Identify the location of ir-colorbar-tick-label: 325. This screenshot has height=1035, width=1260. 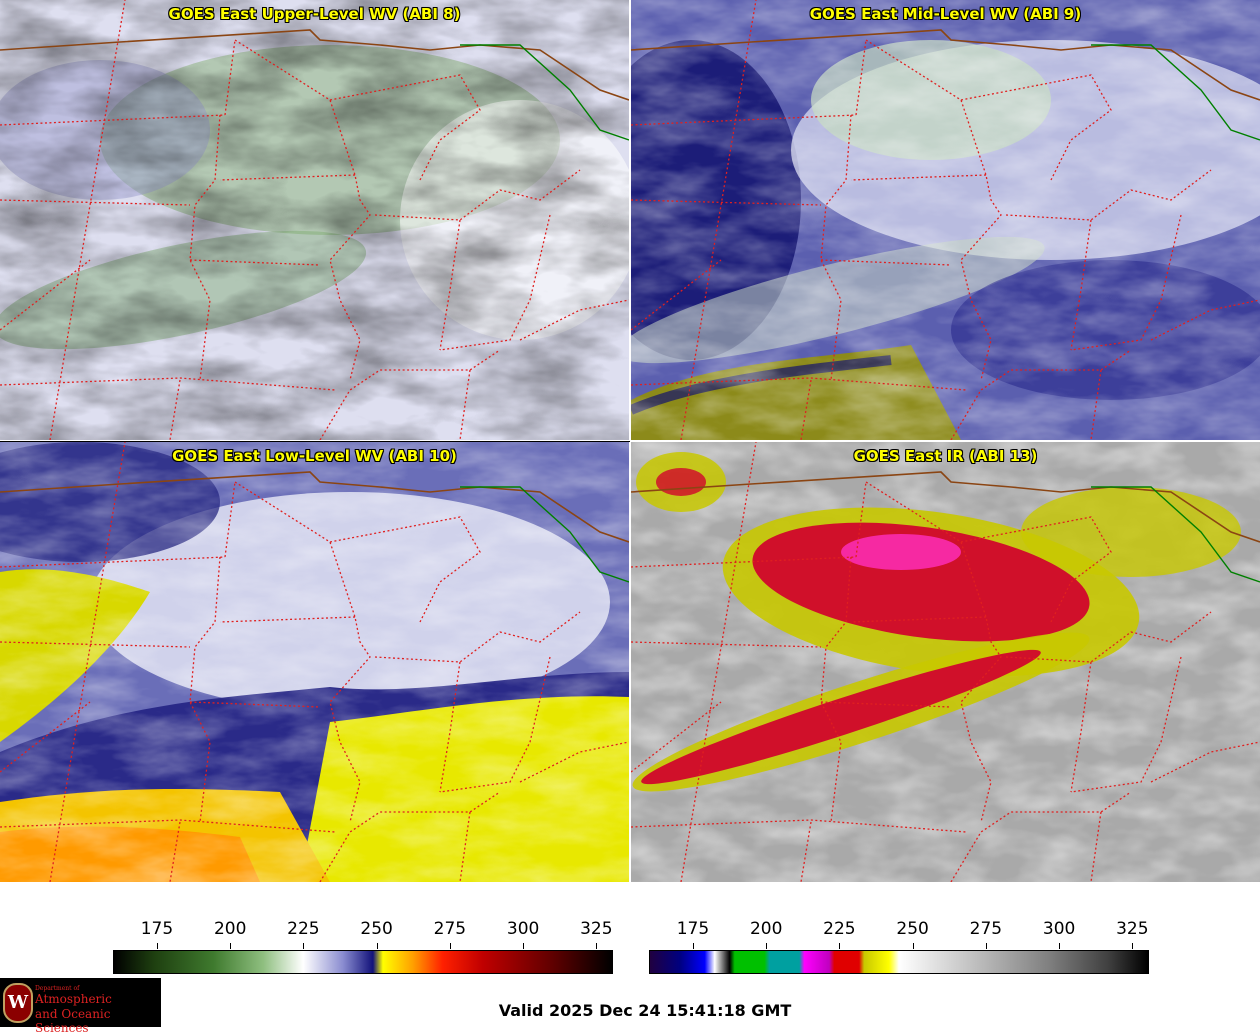
(1132, 929).